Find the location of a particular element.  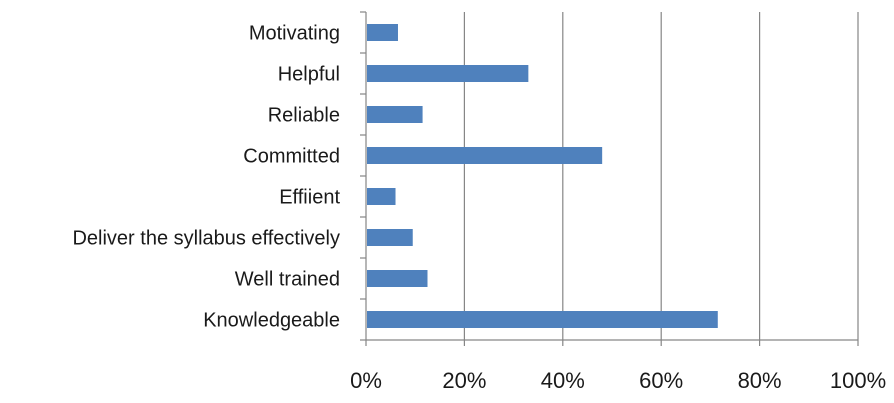

category-label: Reliable is located at coordinates (304, 116).